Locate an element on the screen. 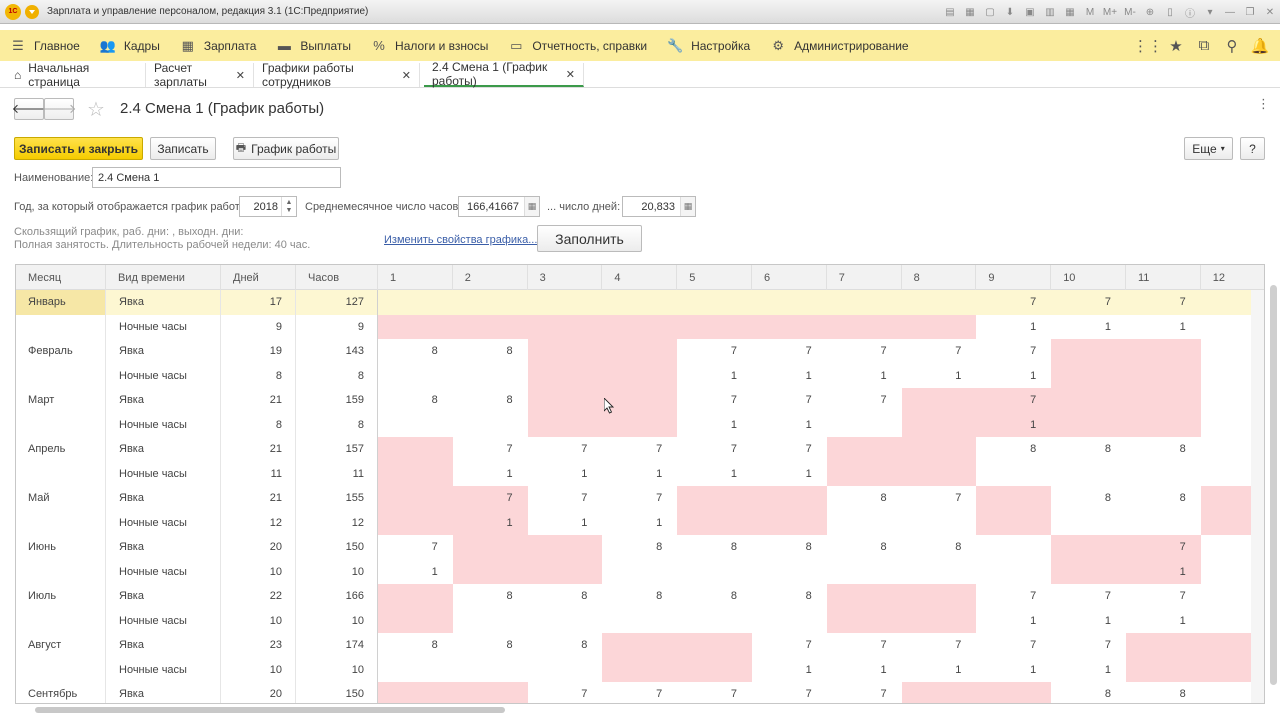 This screenshot has width=1280, height=720. month-cell: Сентябрь is located at coordinates (61, 692).